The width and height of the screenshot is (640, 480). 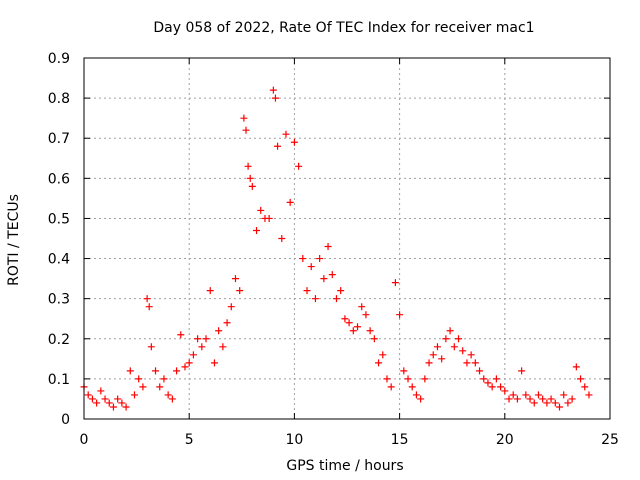 I want to click on y-tick-label: 0.9, so click(x=59, y=59).